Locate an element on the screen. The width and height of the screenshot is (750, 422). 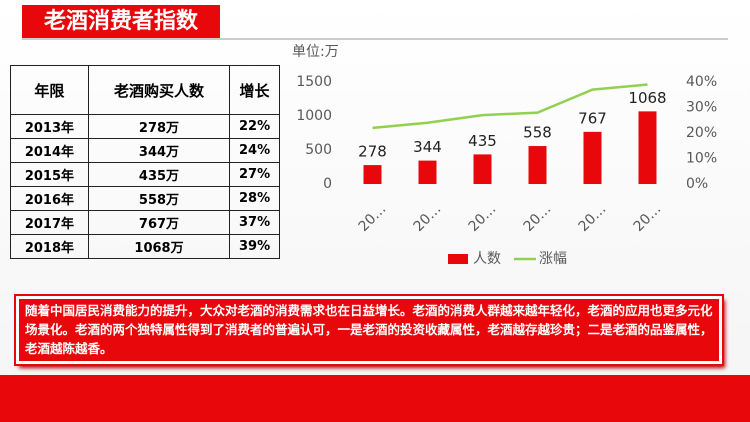
row: 2018年 1068万 39% is located at coordinates (145, 246).